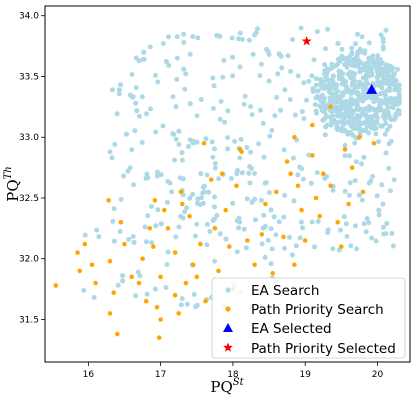 The height and width of the screenshot is (404, 416). I want to click on ea-selected-marker, so click(372, 88).